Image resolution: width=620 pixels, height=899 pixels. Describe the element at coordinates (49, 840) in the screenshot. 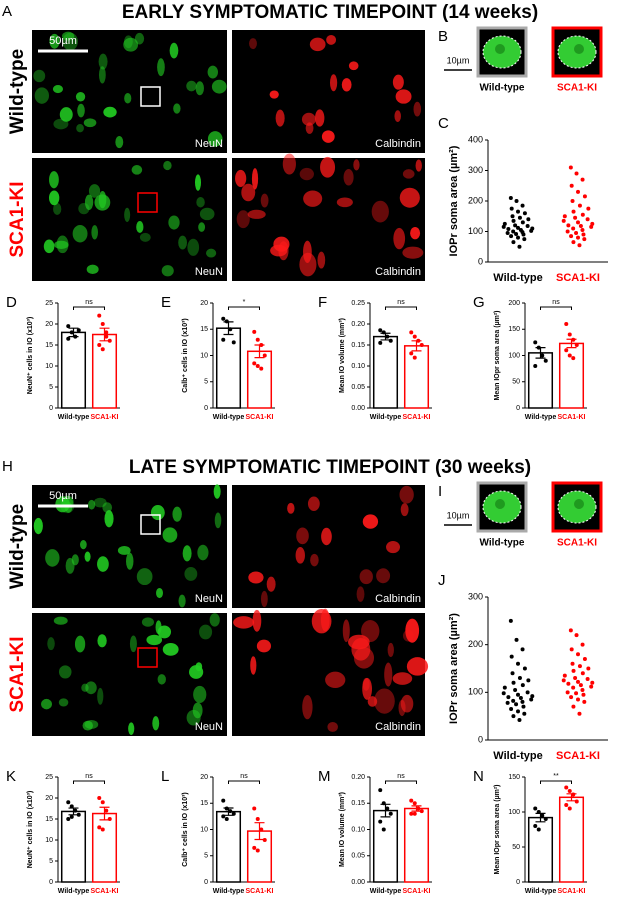

I see `y-tick-label: 10` at that location.